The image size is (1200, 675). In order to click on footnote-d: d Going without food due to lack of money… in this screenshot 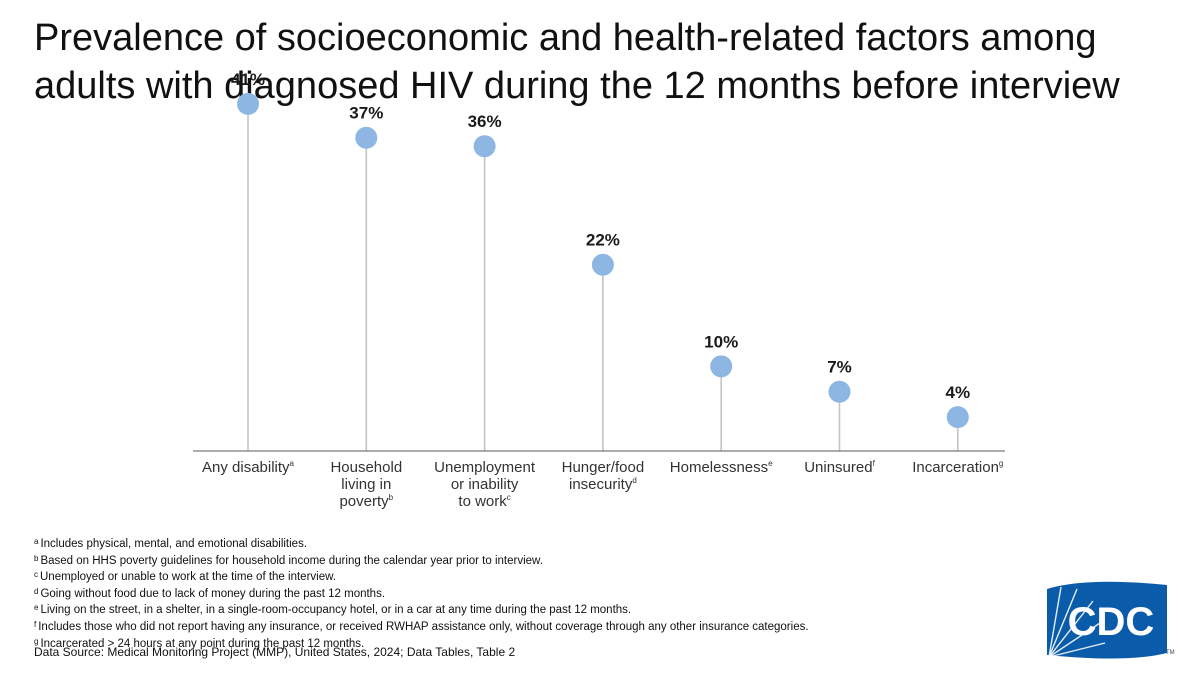, I will do `click(210, 593)`.